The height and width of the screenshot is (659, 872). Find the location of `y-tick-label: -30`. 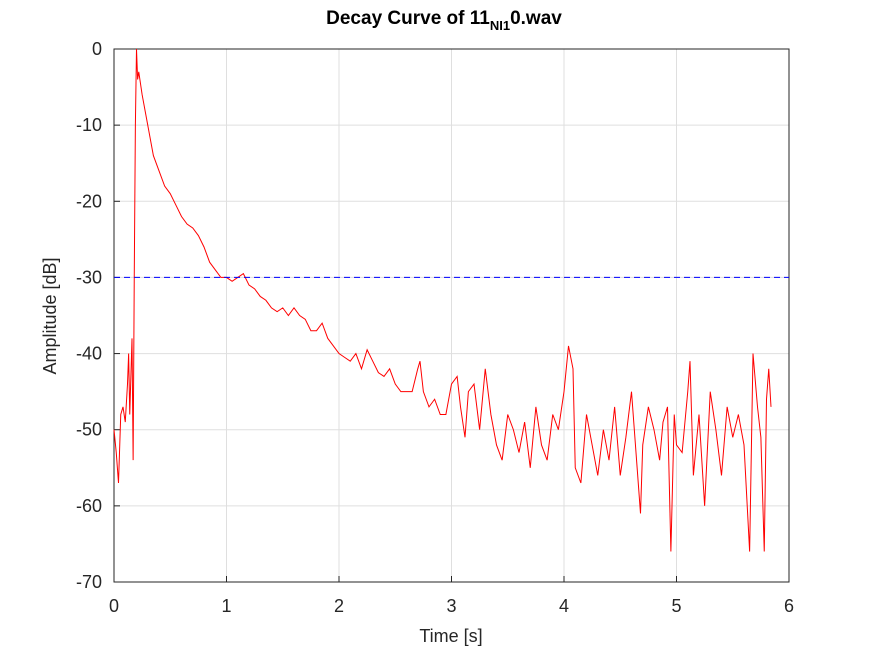

y-tick-label: -30 is located at coordinates (89, 277).